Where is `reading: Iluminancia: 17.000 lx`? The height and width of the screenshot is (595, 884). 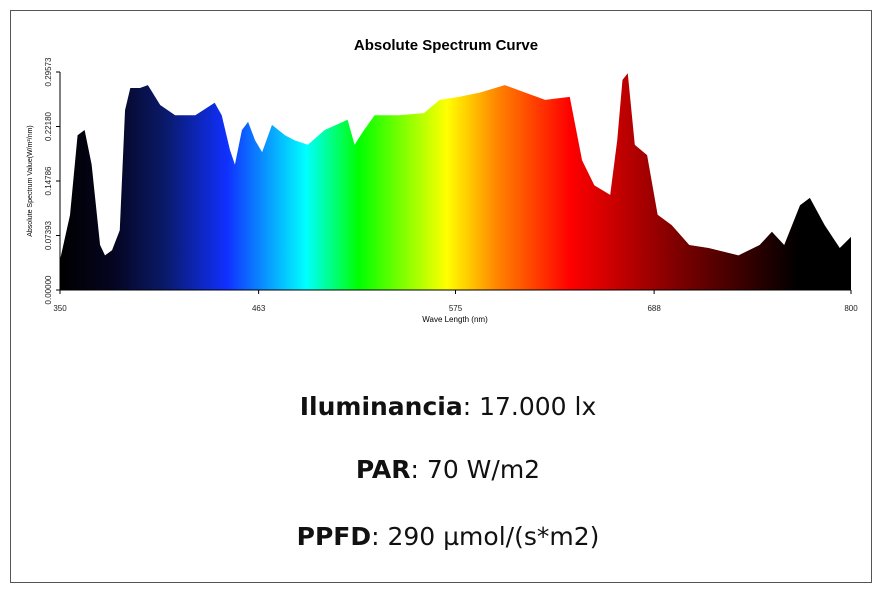 reading: Iluminancia: 17.000 lx is located at coordinates (448, 406).